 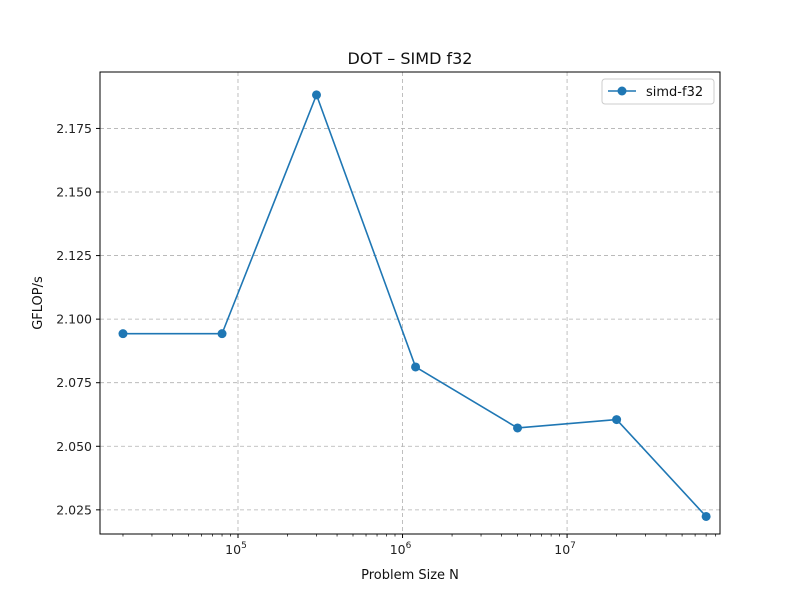 I want to click on y-tick-label: 2.150, so click(x=74, y=192).